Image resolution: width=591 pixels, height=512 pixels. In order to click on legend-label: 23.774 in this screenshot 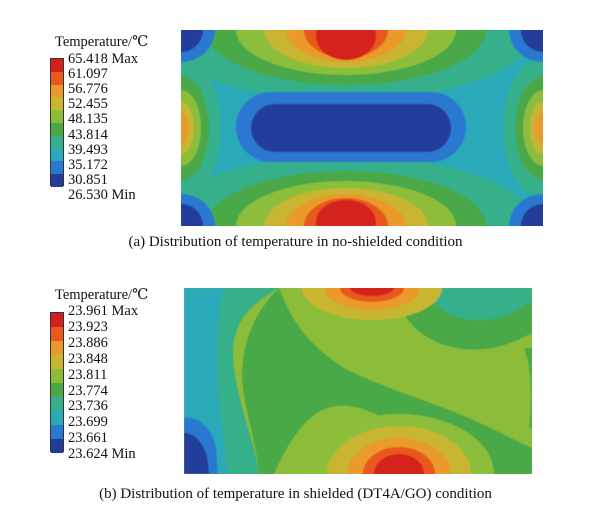, I will do `click(88, 390)`.